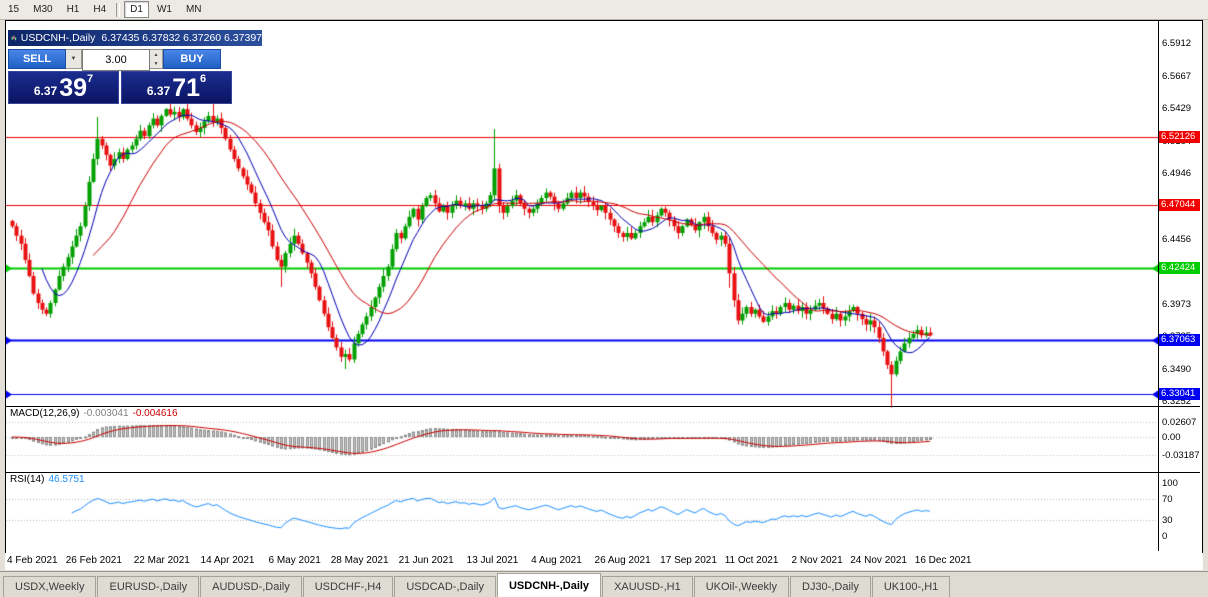  What do you see at coordinates (58, 38) in the screenshot?
I see `chart-symbol-period: USDCNH-,Daily` at bounding box center [58, 38].